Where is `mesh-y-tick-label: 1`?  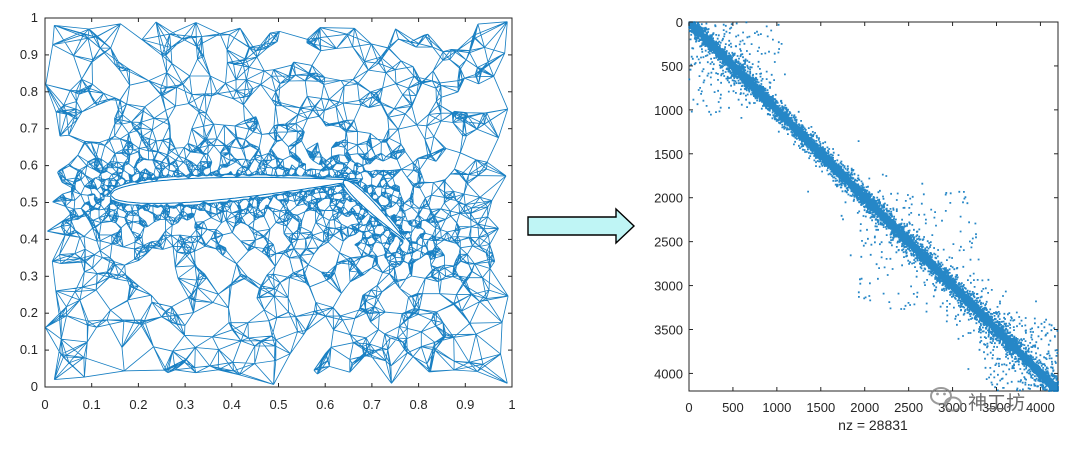 mesh-y-tick-label: 1 is located at coordinates (34, 17).